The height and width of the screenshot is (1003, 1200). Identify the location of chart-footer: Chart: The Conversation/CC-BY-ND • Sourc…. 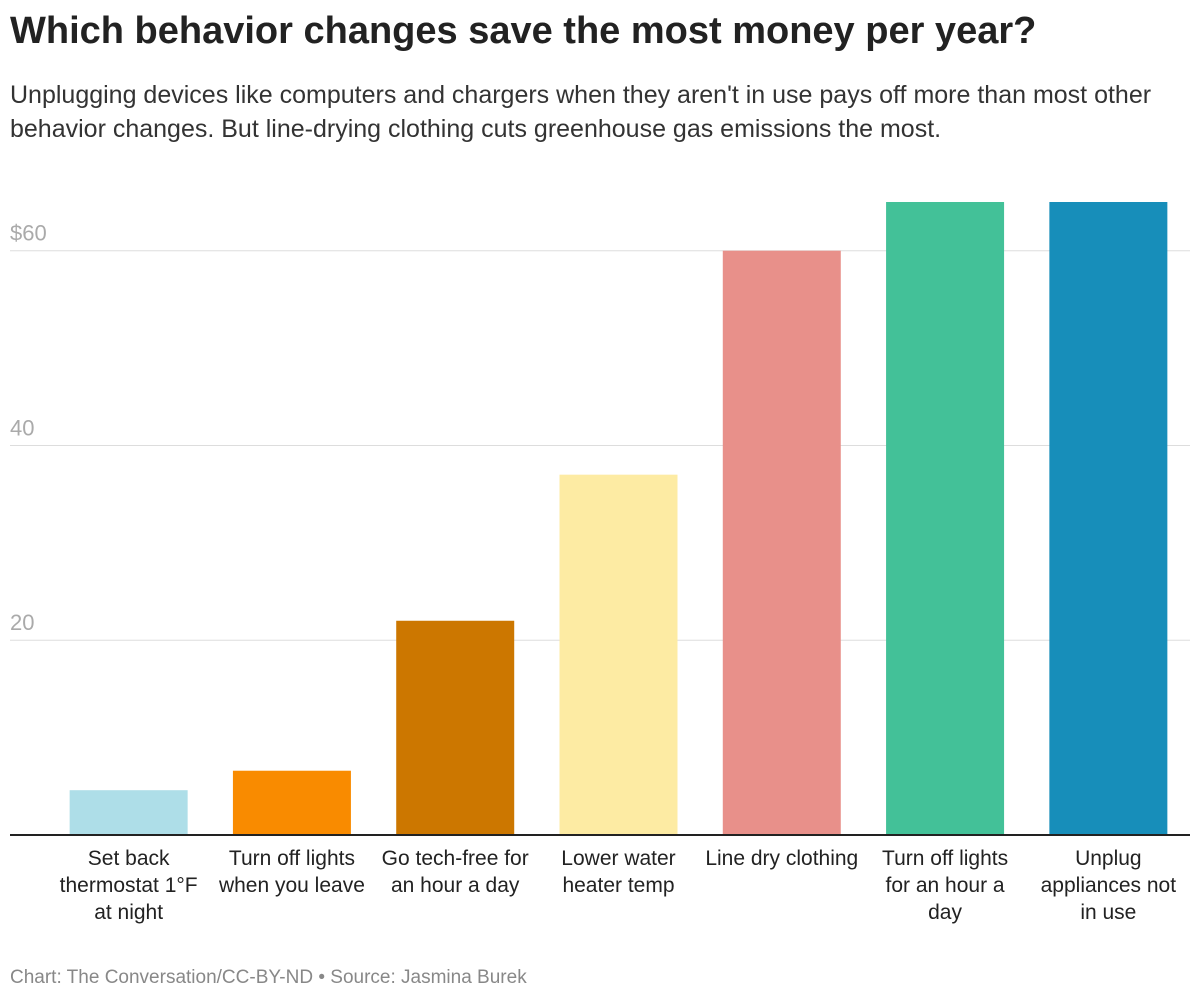
(268, 977).